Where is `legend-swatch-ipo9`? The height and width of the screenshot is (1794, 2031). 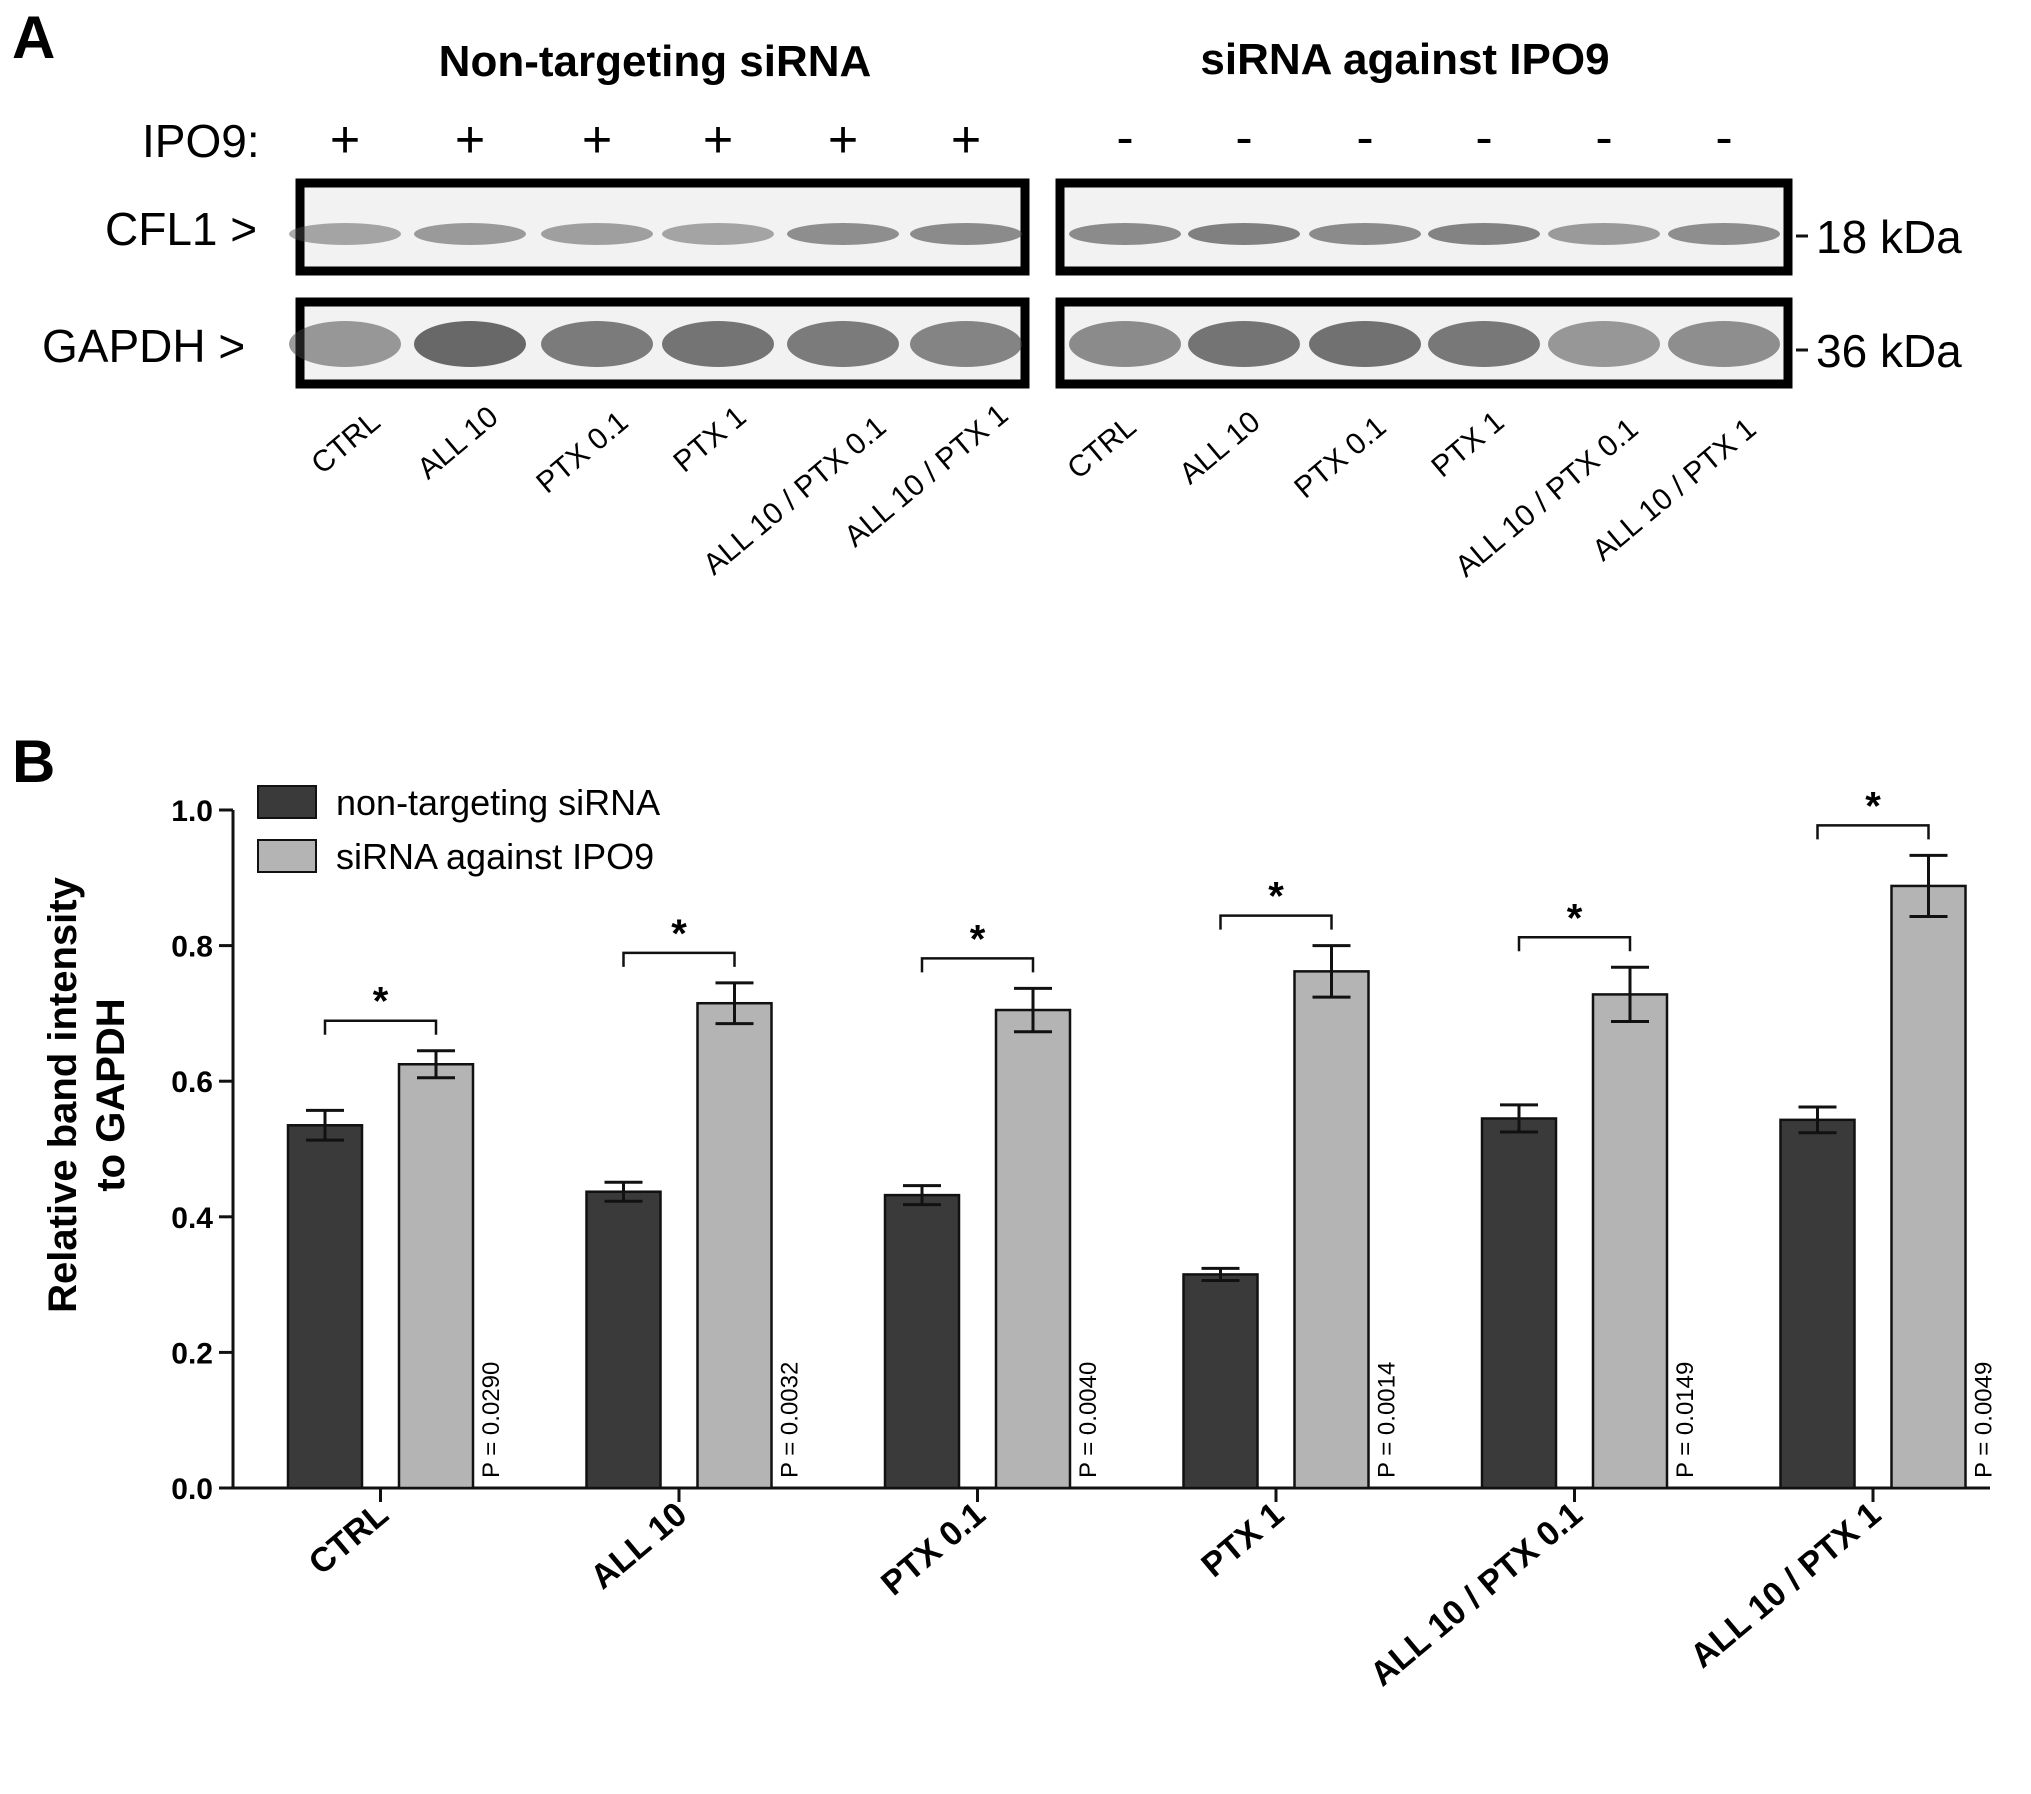
legend-swatch-ipo9 is located at coordinates (287, 856).